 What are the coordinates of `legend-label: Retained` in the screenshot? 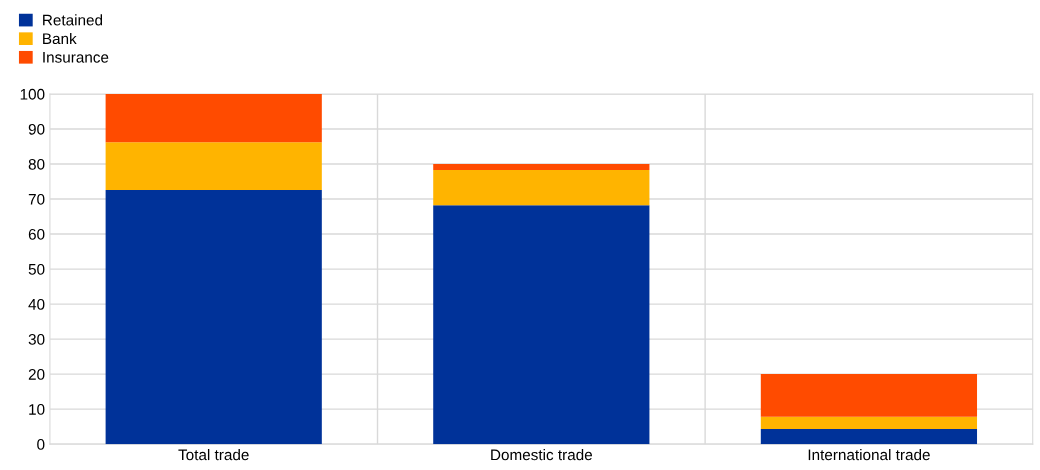 It's located at (73, 20).